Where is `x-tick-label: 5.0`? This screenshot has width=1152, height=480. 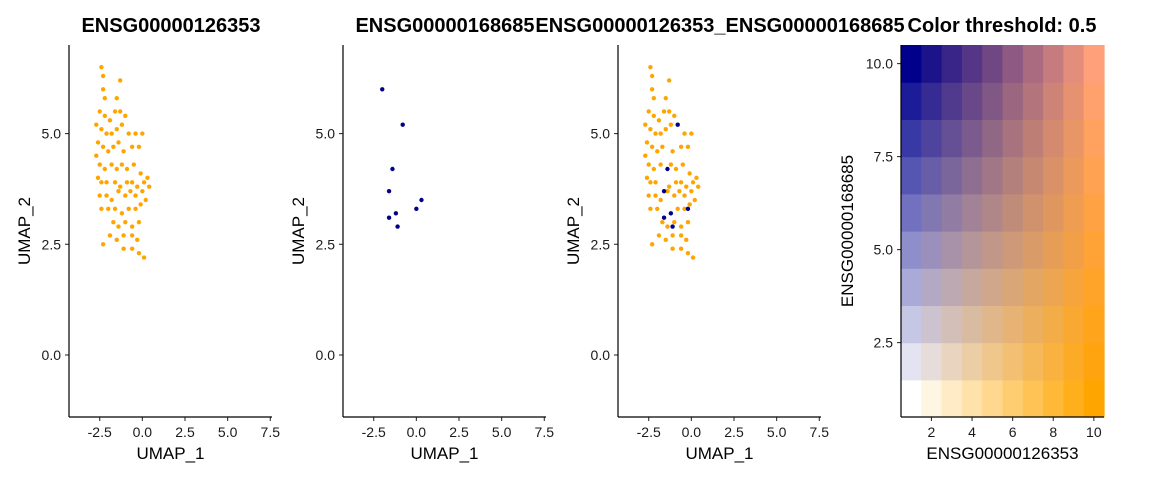
x-tick-label: 5.0 is located at coordinates (502, 432).